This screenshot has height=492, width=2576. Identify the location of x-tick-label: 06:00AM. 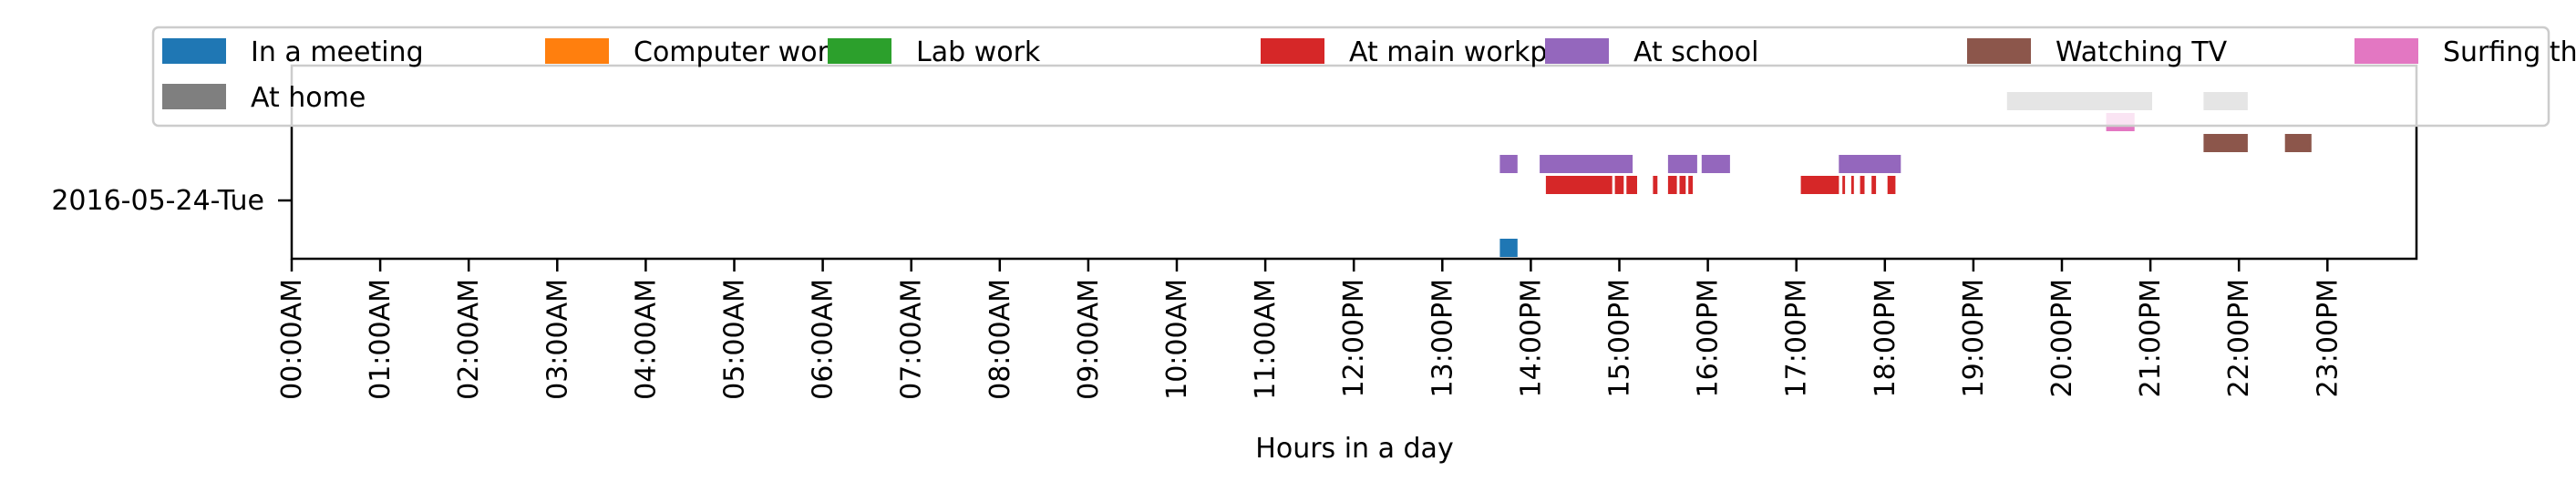
(824, 339).